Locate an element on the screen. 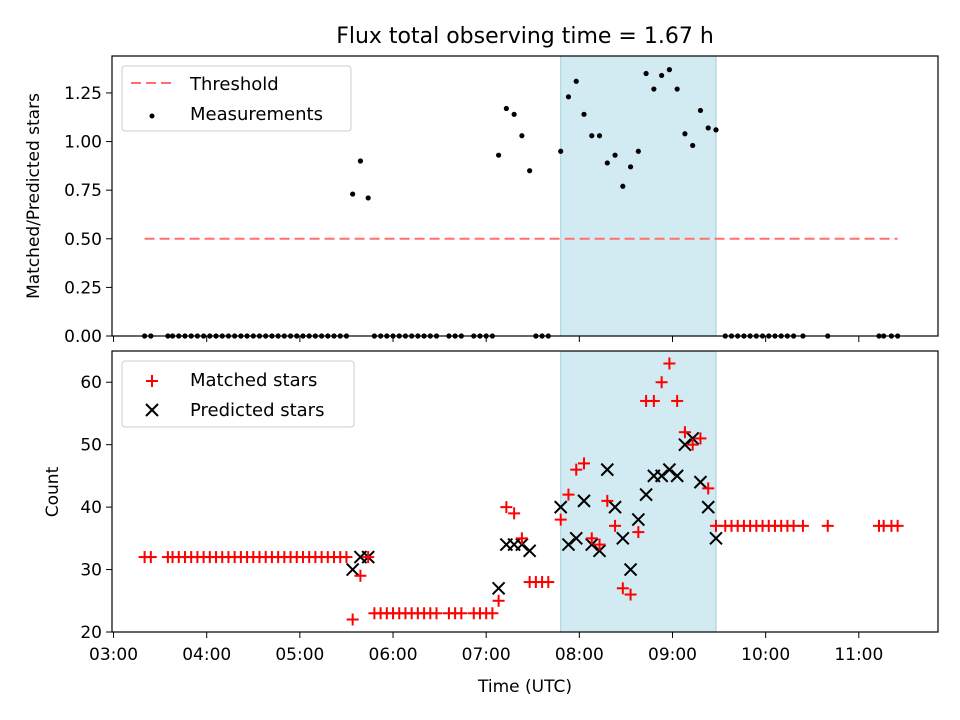  y-tick-label: 0.75 is located at coordinates (83, 191).